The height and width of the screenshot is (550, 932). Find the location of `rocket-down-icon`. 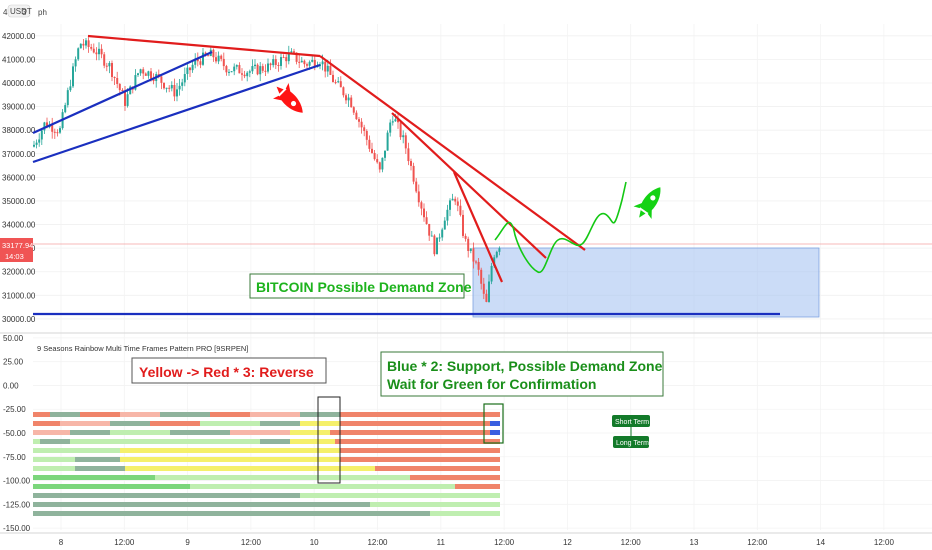

rocket-down-icon is located at coordinates (288, 98).